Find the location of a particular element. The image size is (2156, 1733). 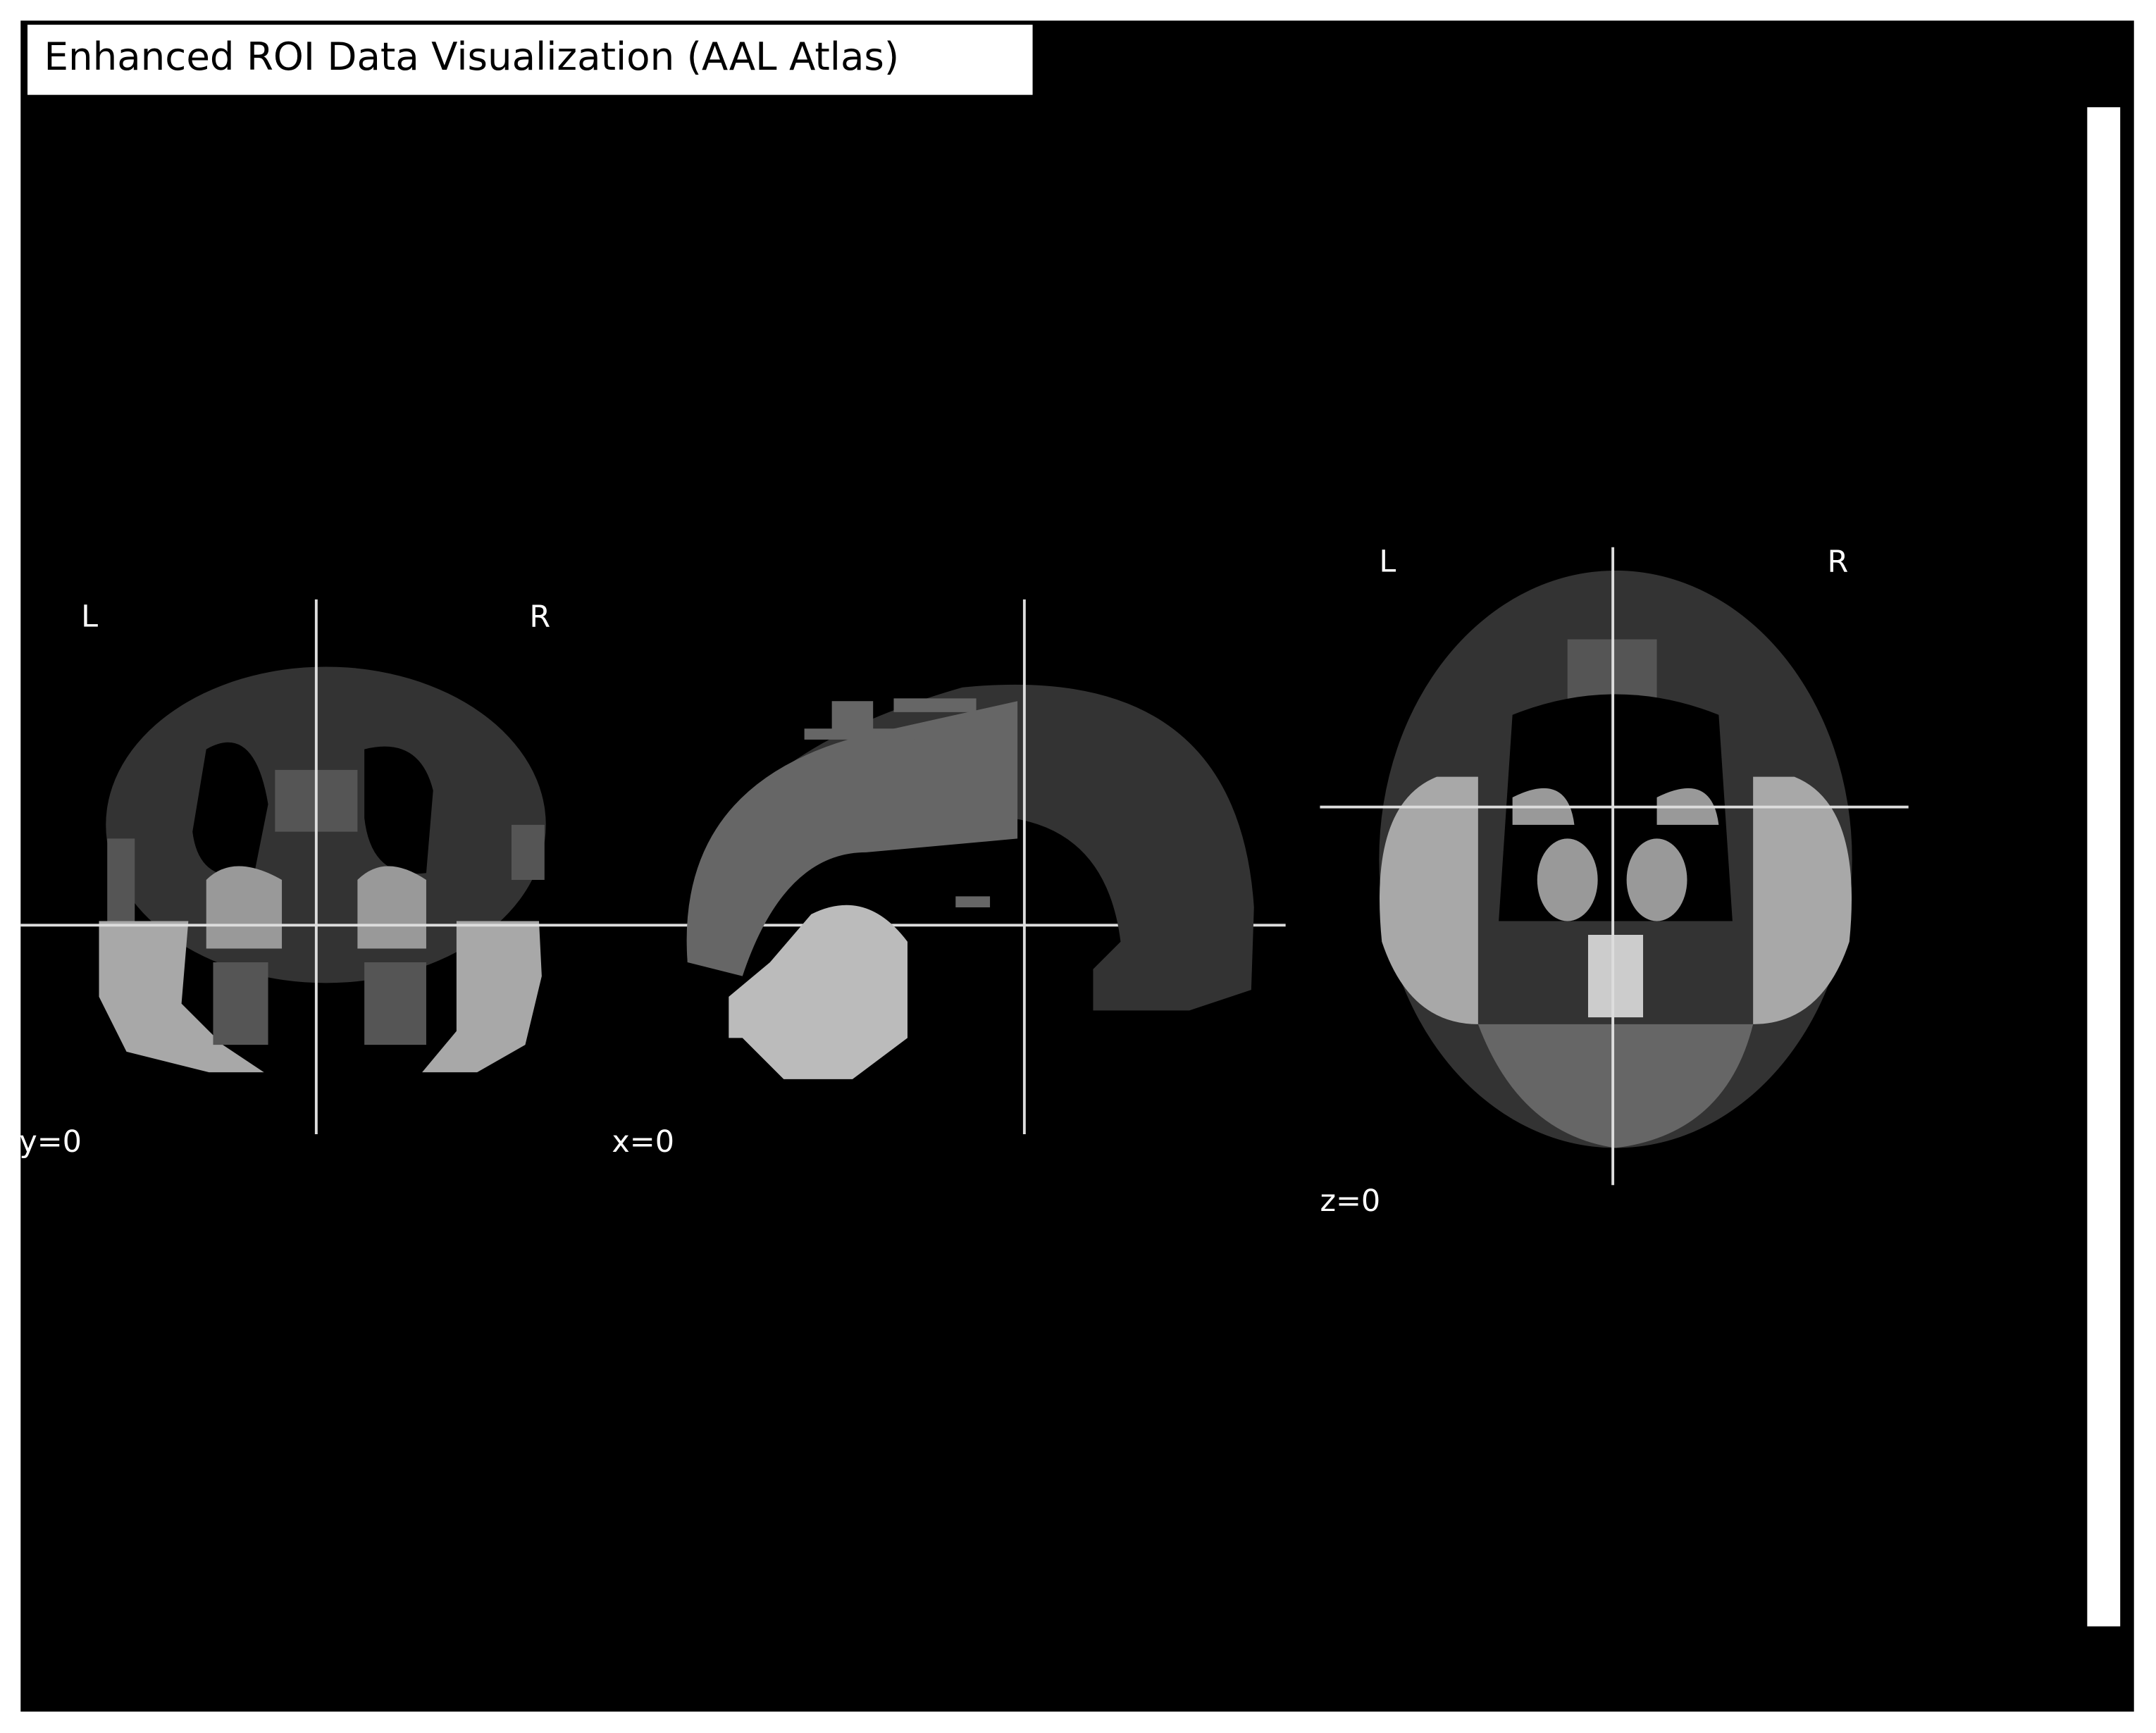

slice-label: z=0 is located at coordinates (1350, 1201).